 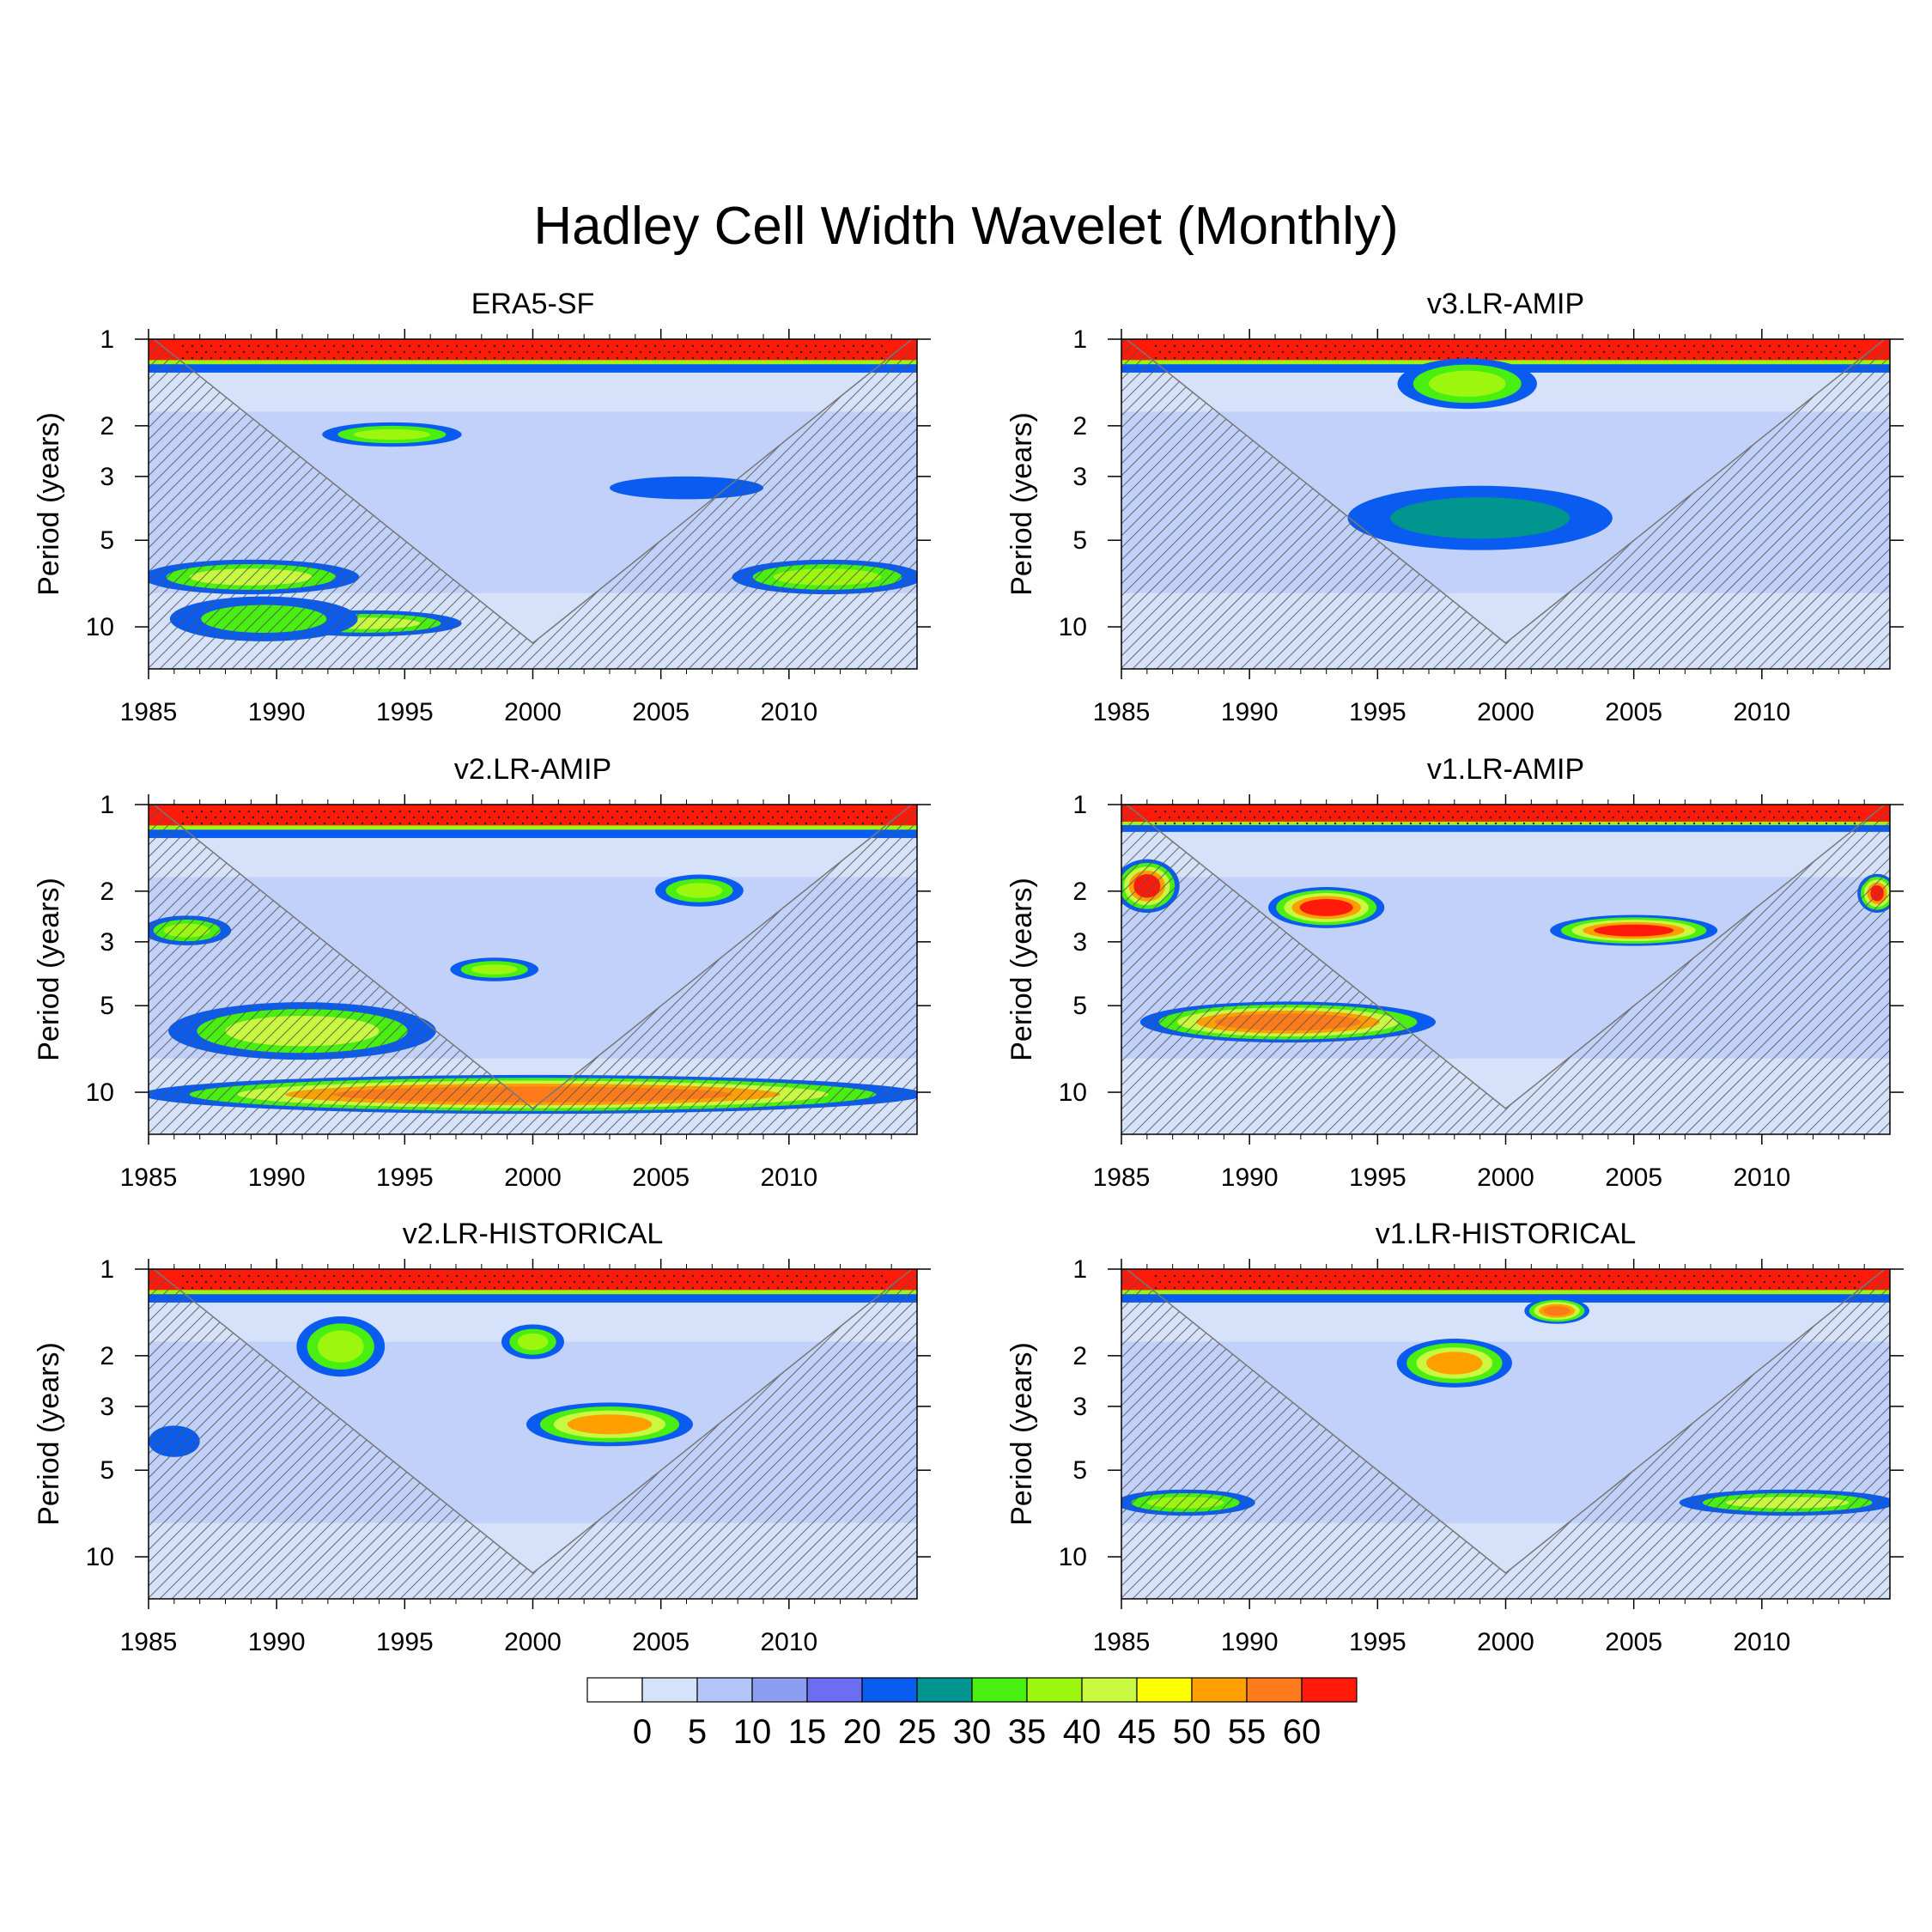 I want to click on x-tick-label: 1995, so click(x=1378, y=1642).